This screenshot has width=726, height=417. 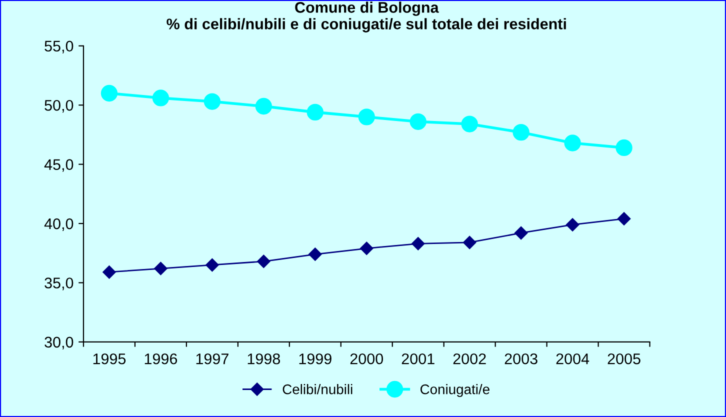 What do you see at coordinates (521, 358) in the screenshot?
I see `x-tick-label: 2003` at bounding box center [521, 358].